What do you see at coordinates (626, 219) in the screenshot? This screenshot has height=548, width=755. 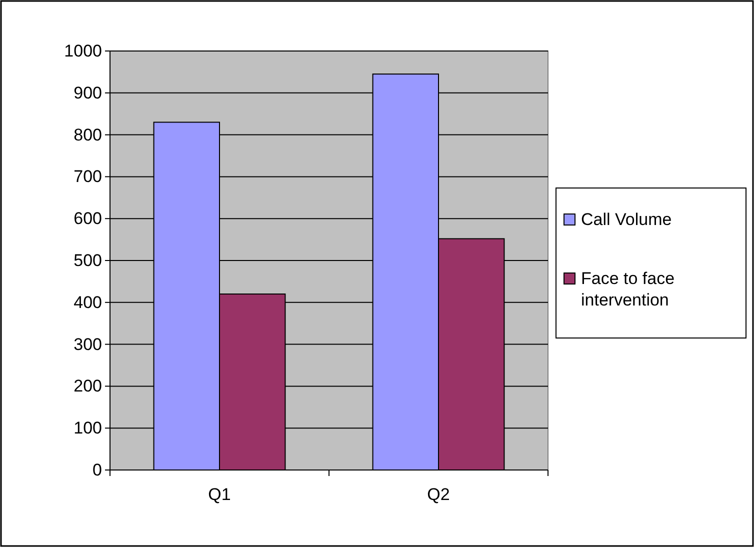 I see `legend-label: Call Volume` at bounding box center [626, 219].